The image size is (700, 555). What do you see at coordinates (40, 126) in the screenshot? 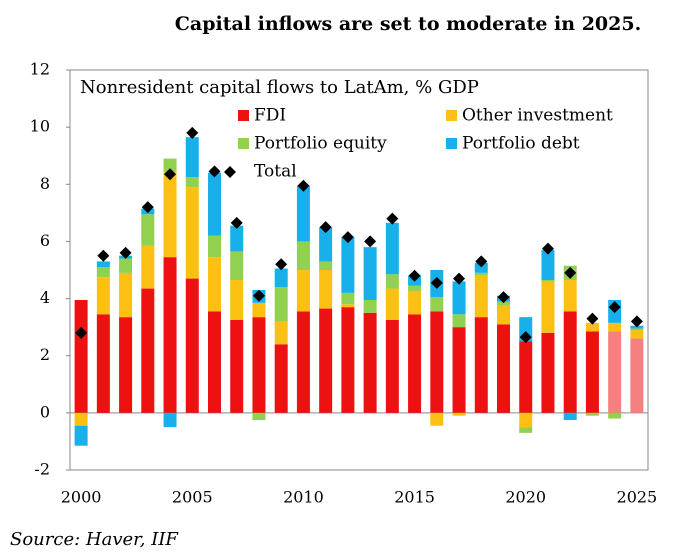
I see `y-tick-label: 10` at bounding box center [40, 126].